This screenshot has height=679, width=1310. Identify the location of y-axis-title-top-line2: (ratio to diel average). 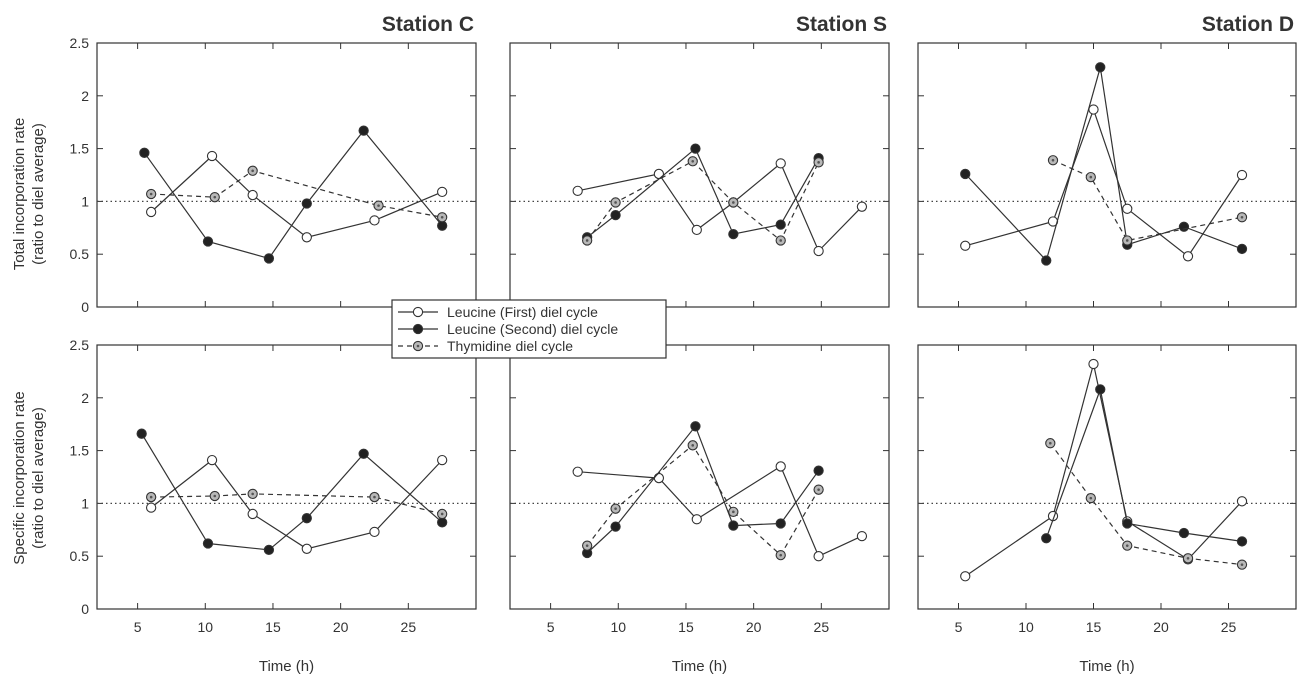
(38, 194).